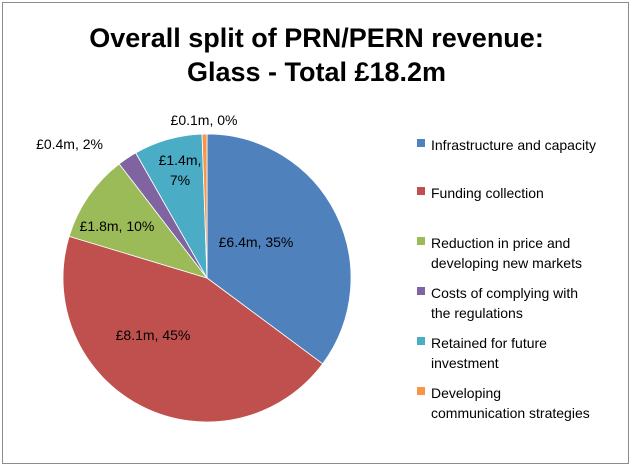  I want to click on data-label-4-line-1: £0.4m, 2%, so click(69, 144).